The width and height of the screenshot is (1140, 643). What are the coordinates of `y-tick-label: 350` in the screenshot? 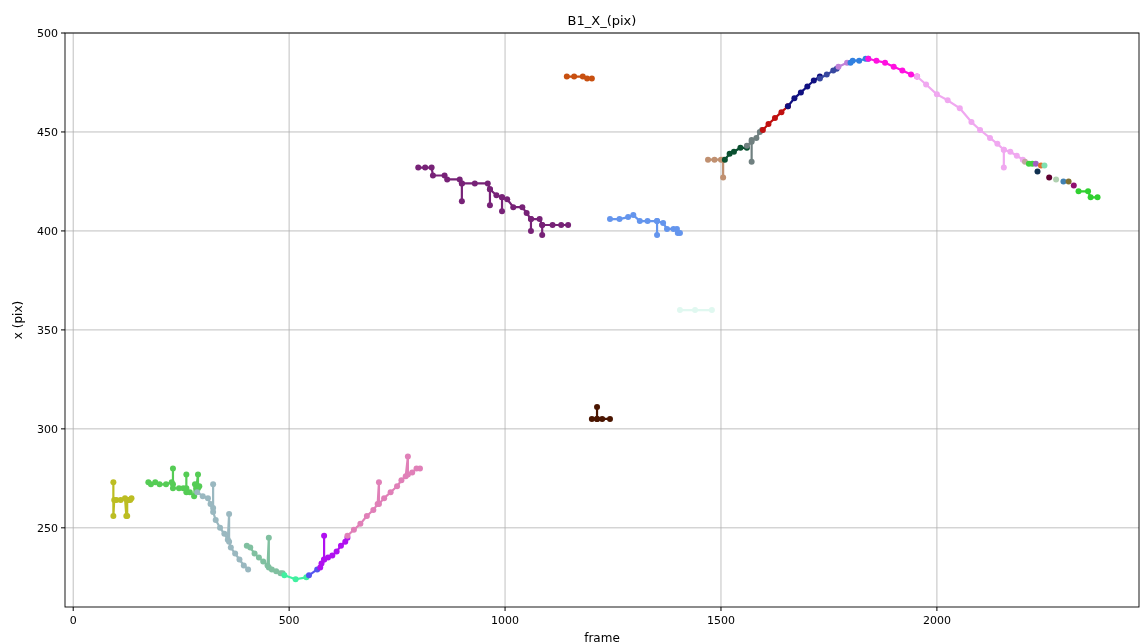 It's located at (47, 330).